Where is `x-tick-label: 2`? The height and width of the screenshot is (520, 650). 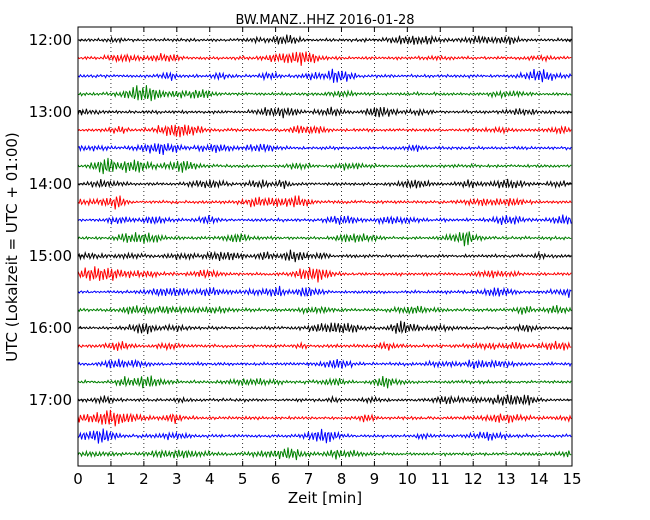 x-tick-label: 2 is located at coordinates (144, 479).